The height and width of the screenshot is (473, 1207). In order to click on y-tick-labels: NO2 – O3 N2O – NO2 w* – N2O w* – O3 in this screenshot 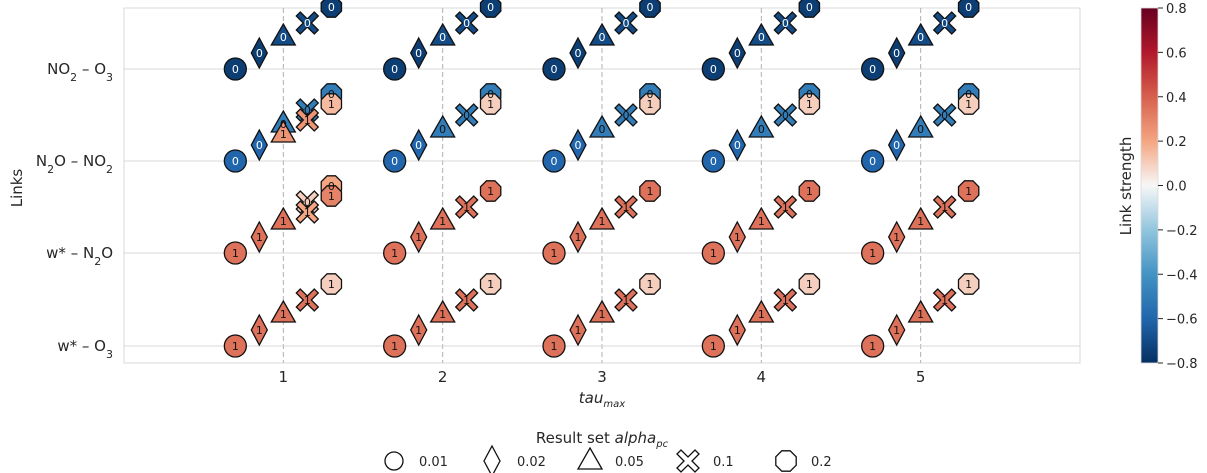, I will do `click(74, 210)`.